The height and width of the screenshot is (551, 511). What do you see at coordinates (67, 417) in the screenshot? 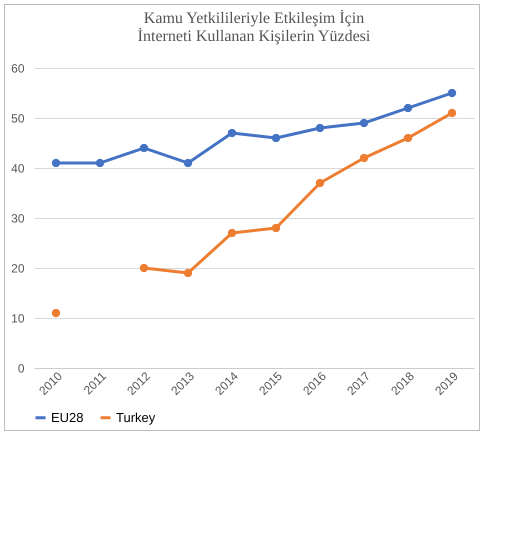
I see `legend-label: EU28` at bounding box center [67, 417].